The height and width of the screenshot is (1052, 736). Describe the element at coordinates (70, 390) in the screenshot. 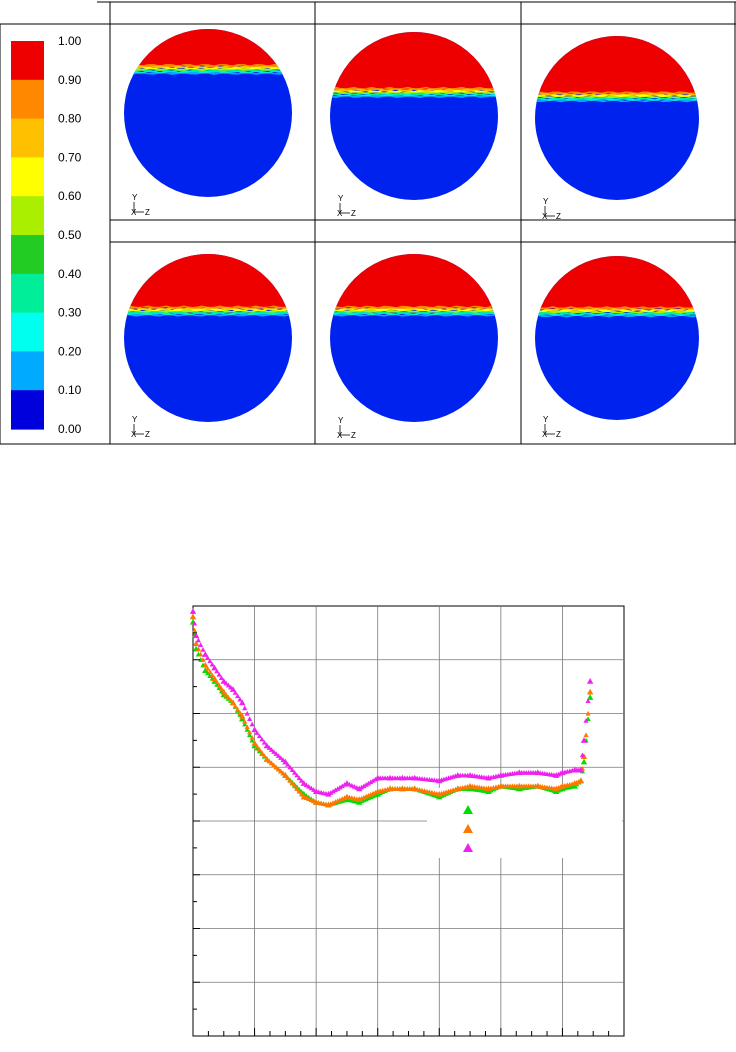

I see `colorbar-label: 0.10` at that location.